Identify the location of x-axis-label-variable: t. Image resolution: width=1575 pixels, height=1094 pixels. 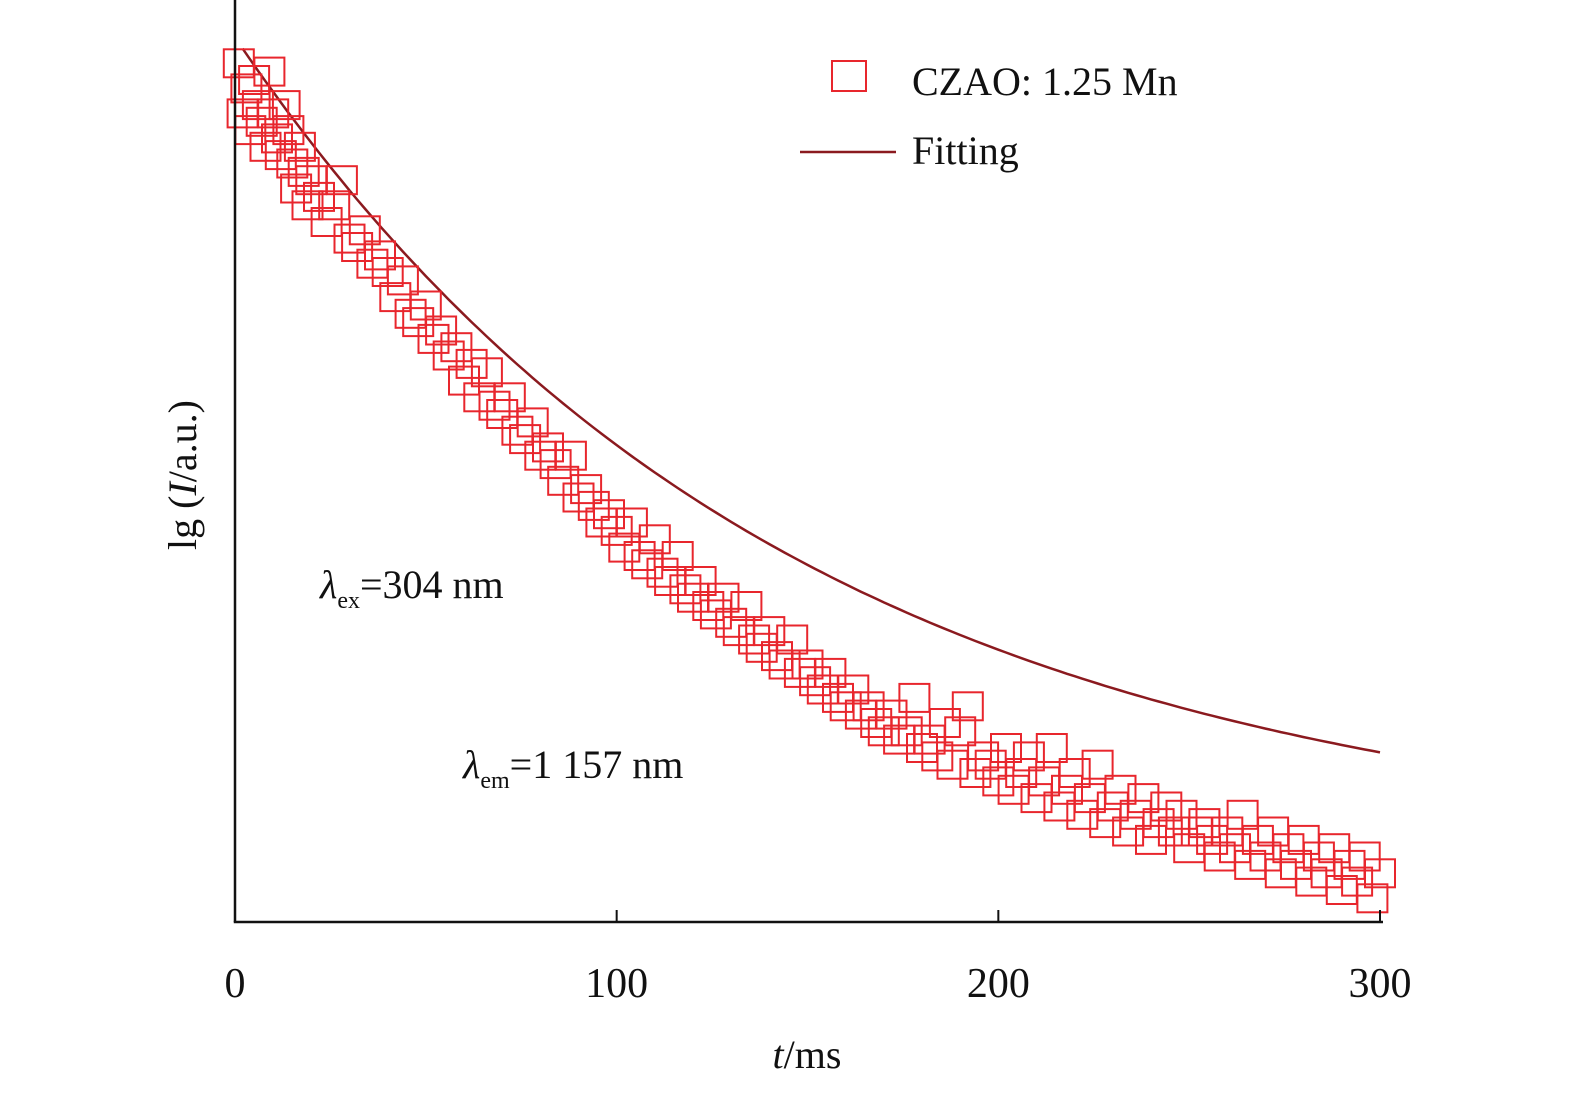
(779, 1054).